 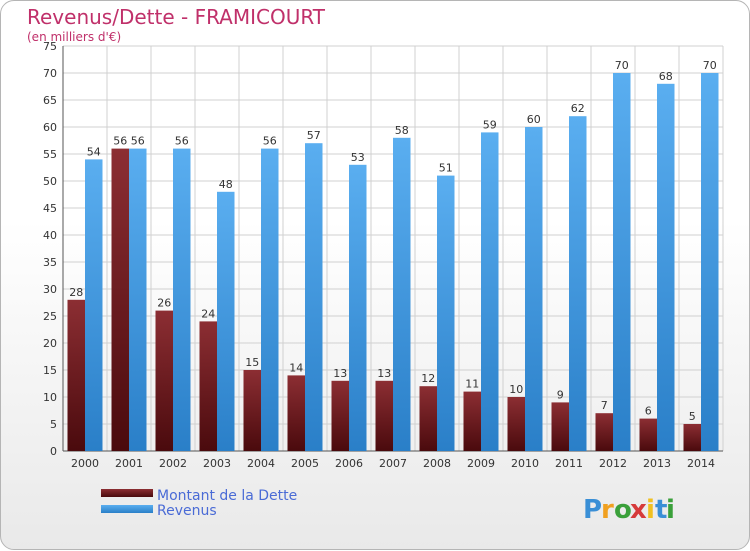 What do you see at coordinates (534, 119) in the screenshot?
I see `data-label-revenus: 60` at bounding box center [534, 119].